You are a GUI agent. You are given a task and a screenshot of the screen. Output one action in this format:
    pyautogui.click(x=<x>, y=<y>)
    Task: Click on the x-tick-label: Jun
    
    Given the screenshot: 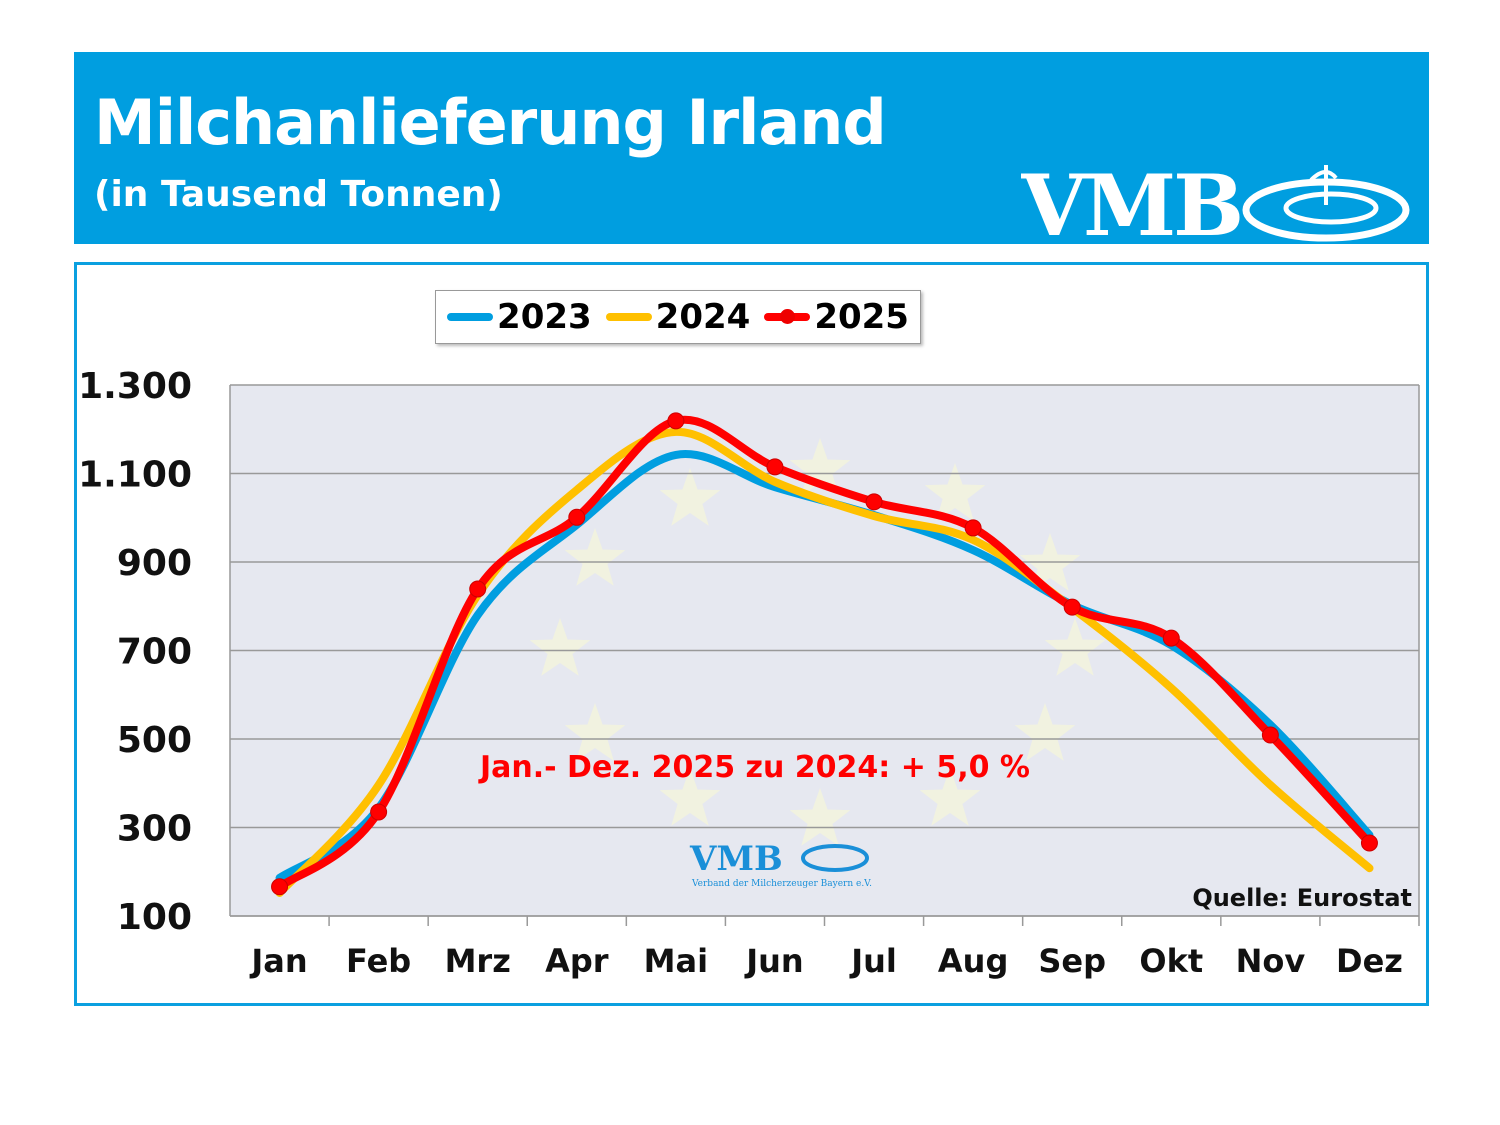 What is the action you would take?
    pyautogui.click(x=773, y=961)
    